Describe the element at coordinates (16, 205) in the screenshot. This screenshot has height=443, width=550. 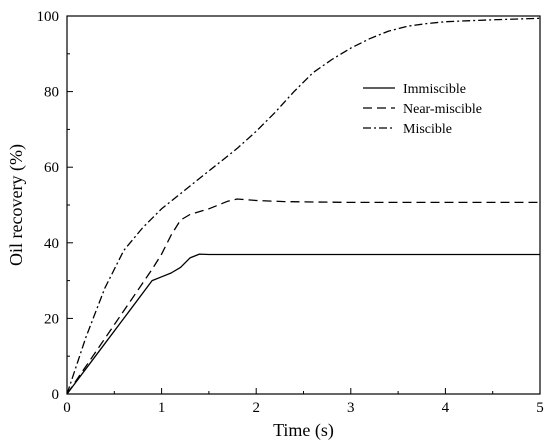
I see `y-axis-label: Oil recovery (%)` at that location.